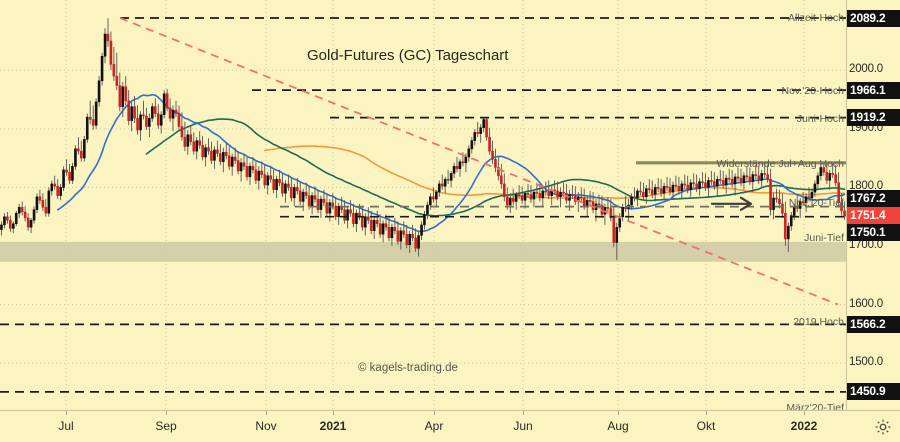 Image resolution: width=900 pixels, height=442 pixels. What do you see at coordinates (824, 238) in the screenshot?
I see `level-label-juni-tief: Juni-Tief` at bounding box center [824, 238].